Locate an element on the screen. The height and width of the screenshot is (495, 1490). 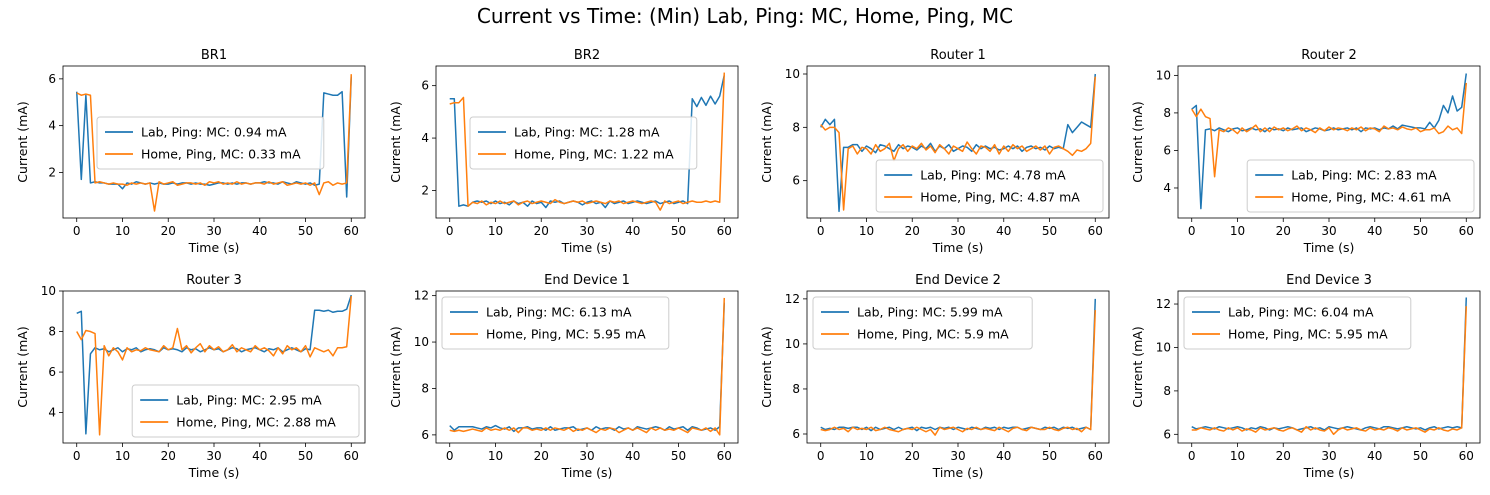
subplot-title: End Device 2 is located at coordinates (958, 280).